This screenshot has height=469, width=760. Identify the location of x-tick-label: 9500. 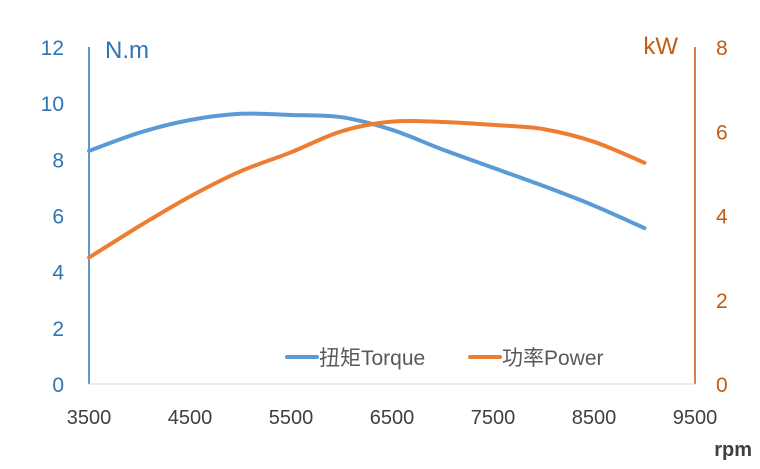
(695, 418).